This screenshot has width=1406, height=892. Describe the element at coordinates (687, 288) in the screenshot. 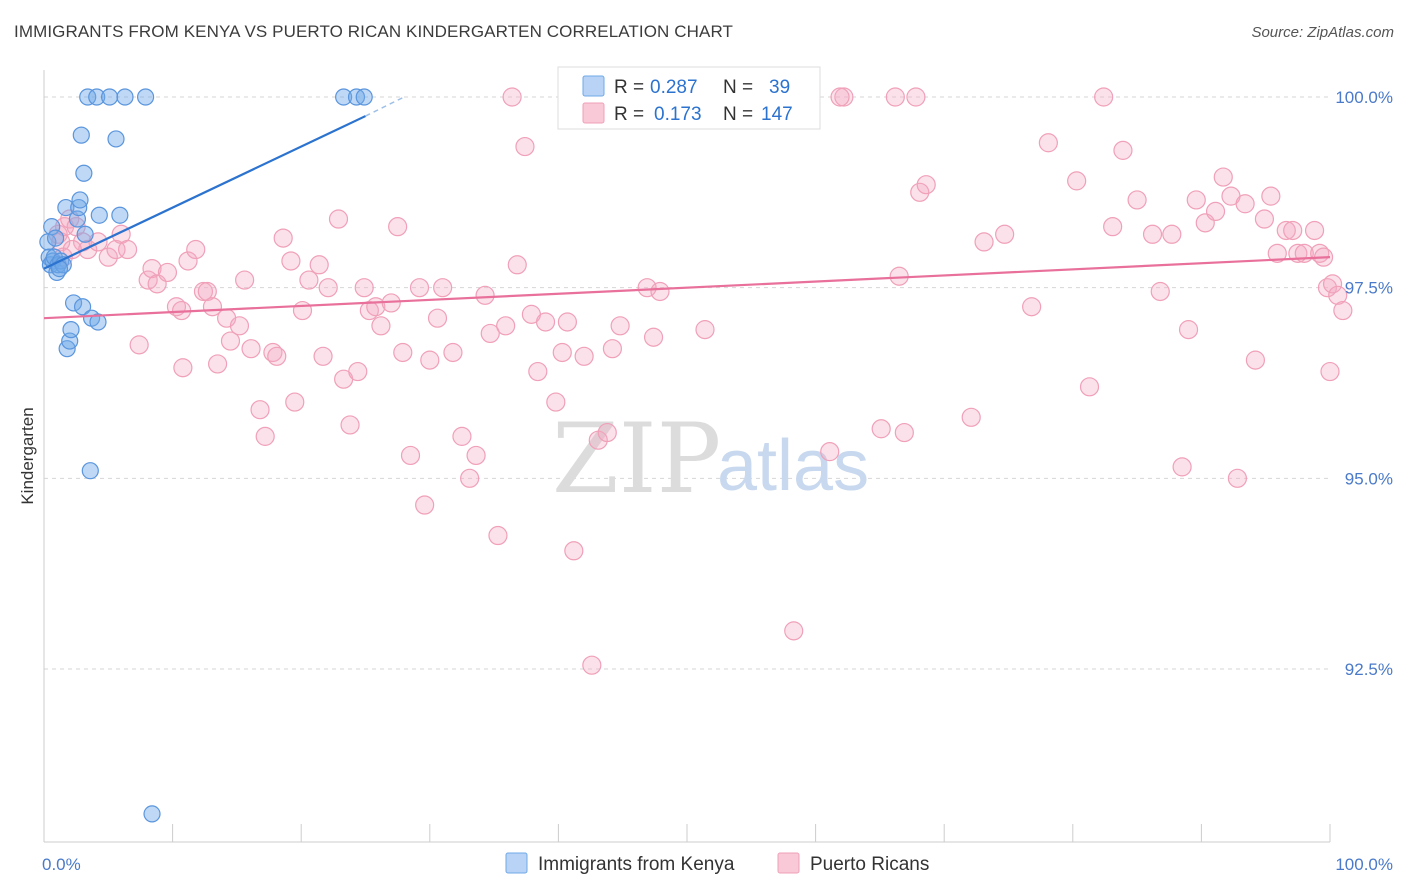

I see `puerto-ricans-trend-line` at that location.